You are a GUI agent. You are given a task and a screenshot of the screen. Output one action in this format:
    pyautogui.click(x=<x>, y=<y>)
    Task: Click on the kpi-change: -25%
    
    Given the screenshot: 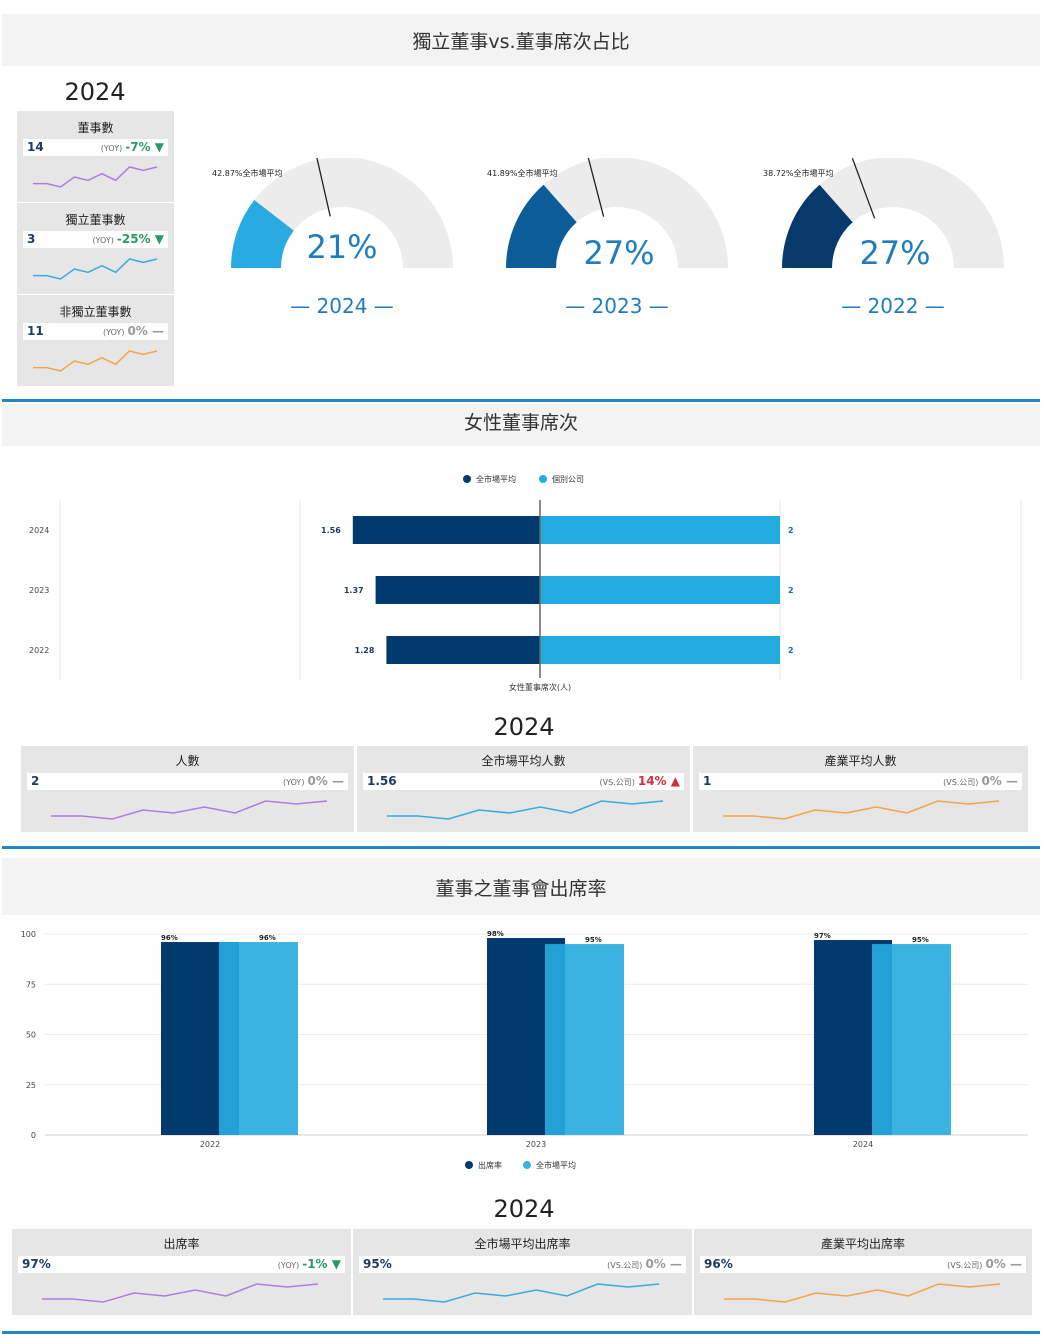 What is the action you would take?
    pyautogui.click(x=133, y=239)
    